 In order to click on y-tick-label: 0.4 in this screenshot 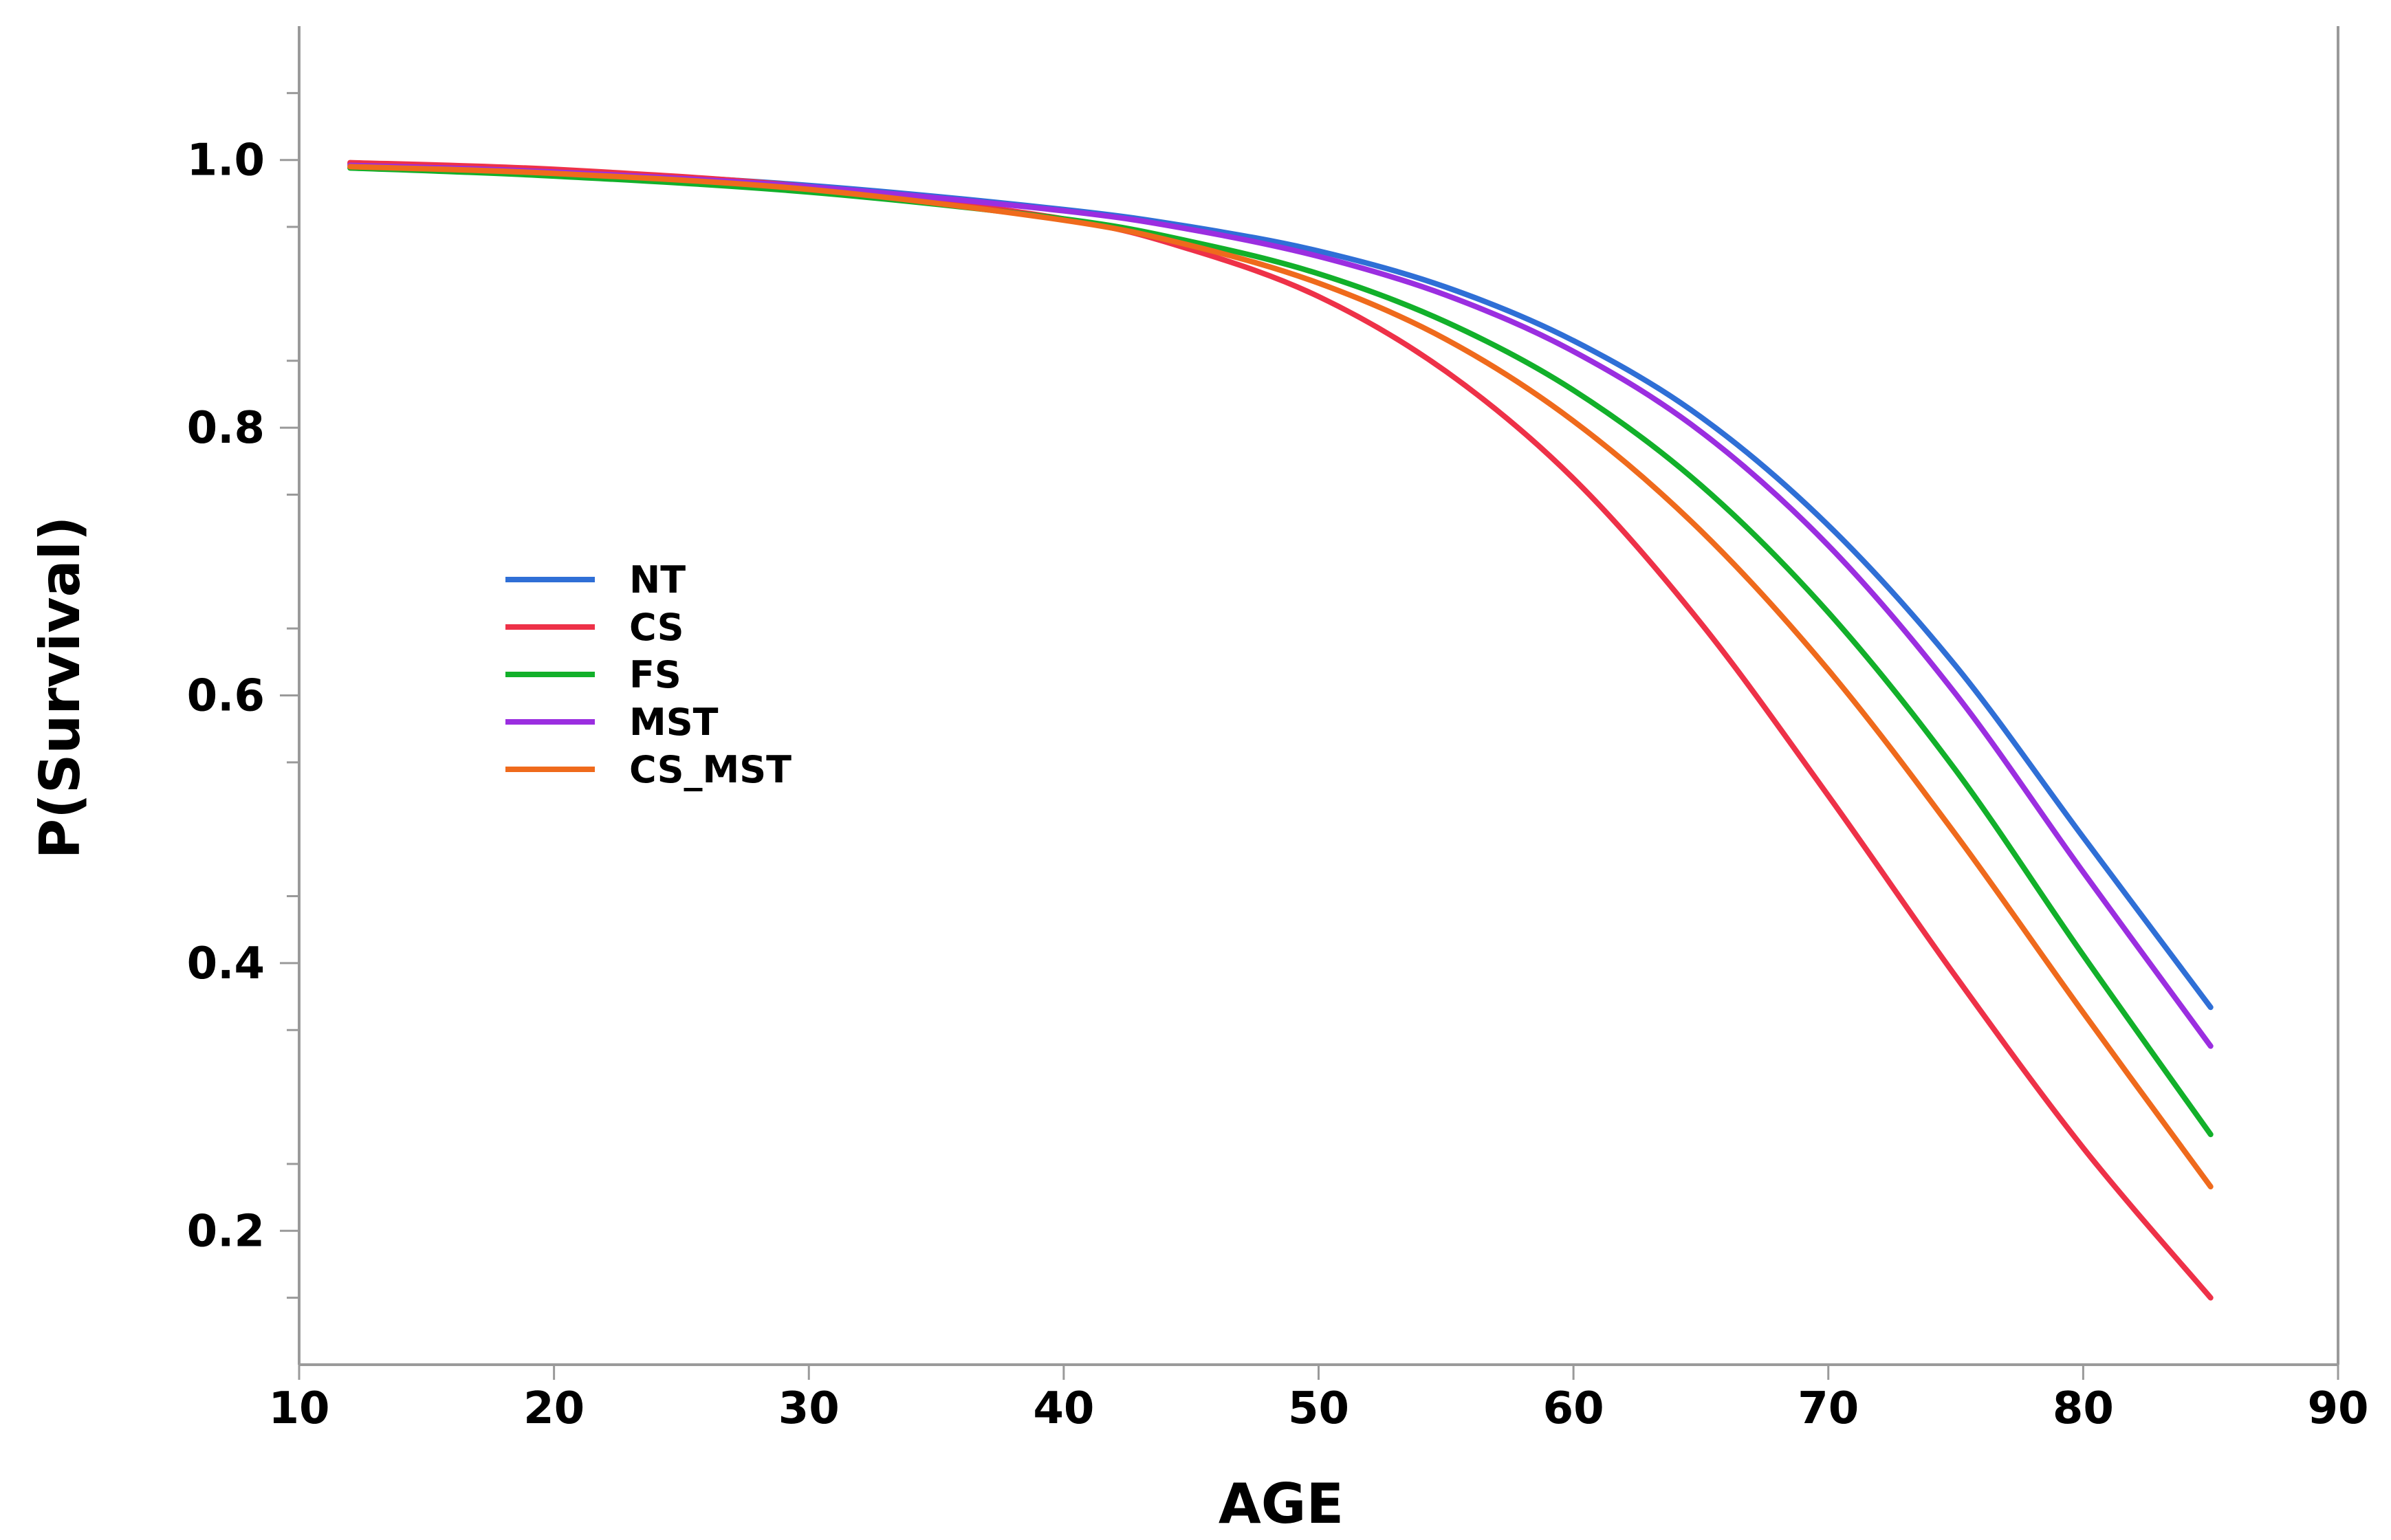, I will do `click(226, 963)`.